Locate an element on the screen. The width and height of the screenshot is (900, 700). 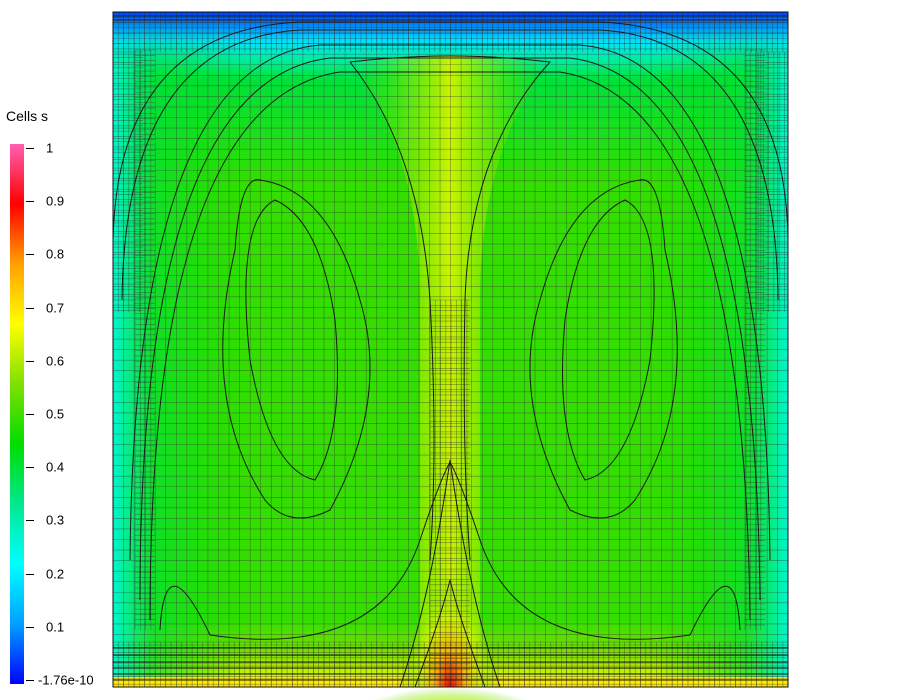
colorbar-tick-label: 1 is located at coordinates (50, 148).